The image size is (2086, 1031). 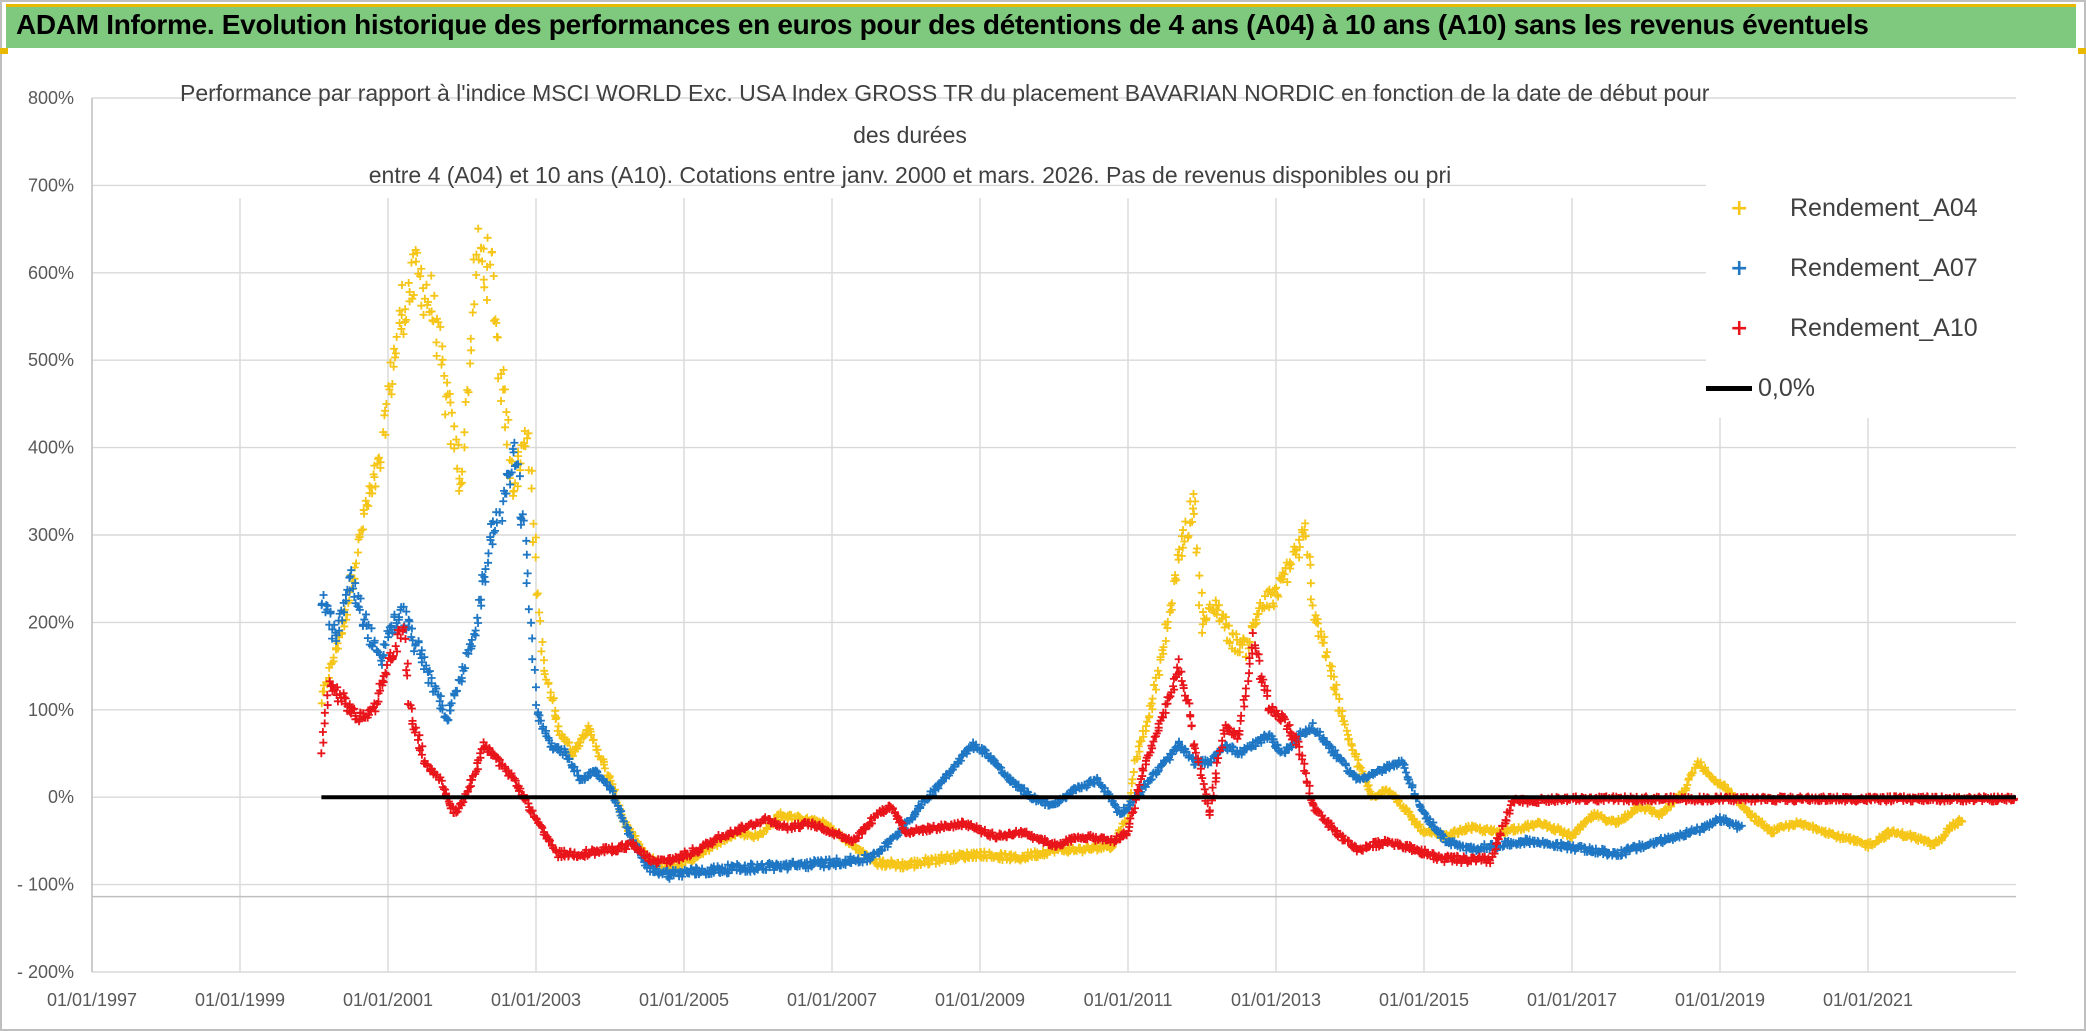 What do you see at coordinates (1739, 208) in the screenshot?
I see `legend-marker-a04-icon: +` at bounding box center [1739, 208].